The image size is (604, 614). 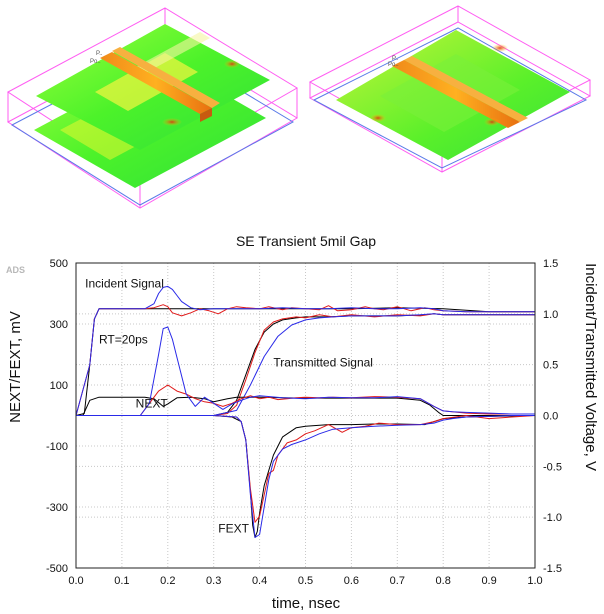 I want to click on series-next-blue, so click(x=305, y=371).